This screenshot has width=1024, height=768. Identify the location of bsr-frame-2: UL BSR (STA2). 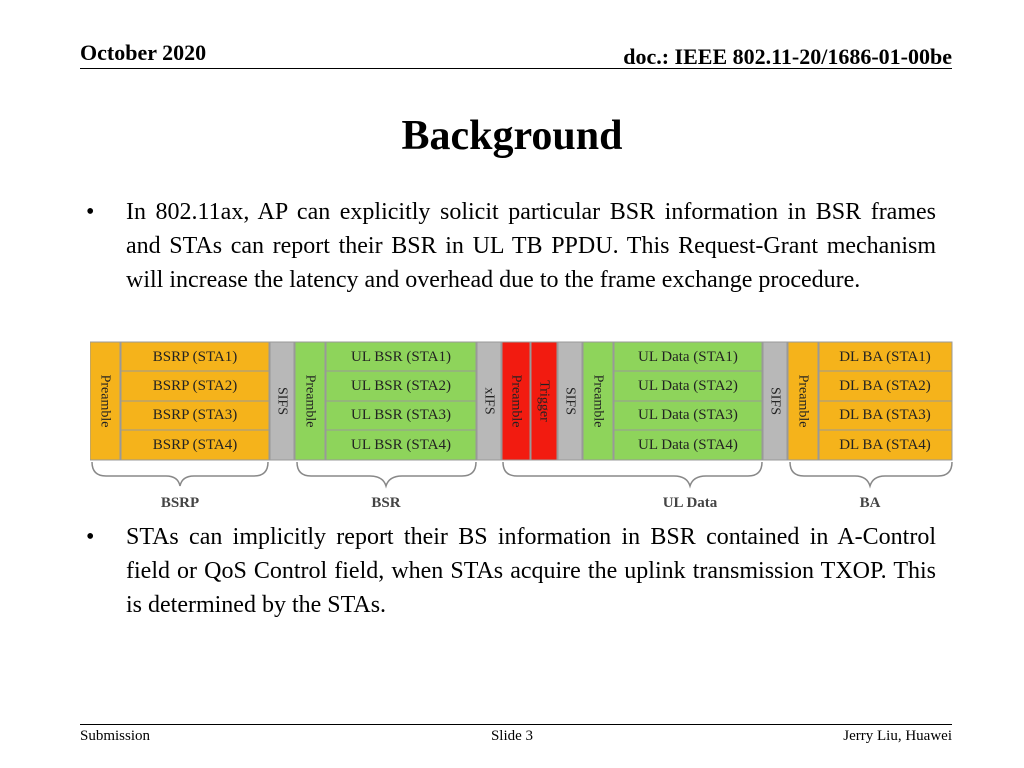
(401, 386).